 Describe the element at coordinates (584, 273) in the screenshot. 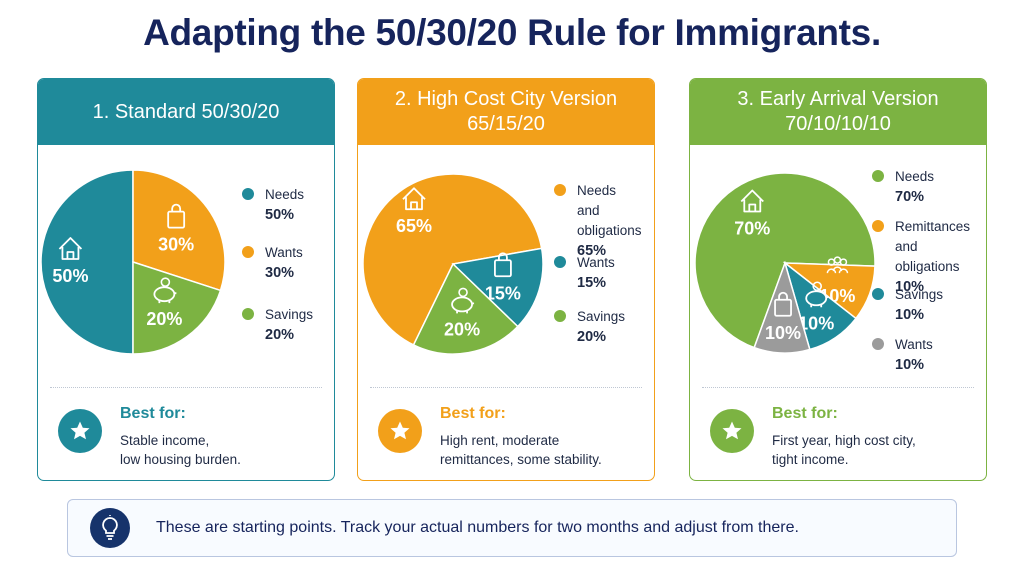

I see `legend-item: Wants 15%` at that location.